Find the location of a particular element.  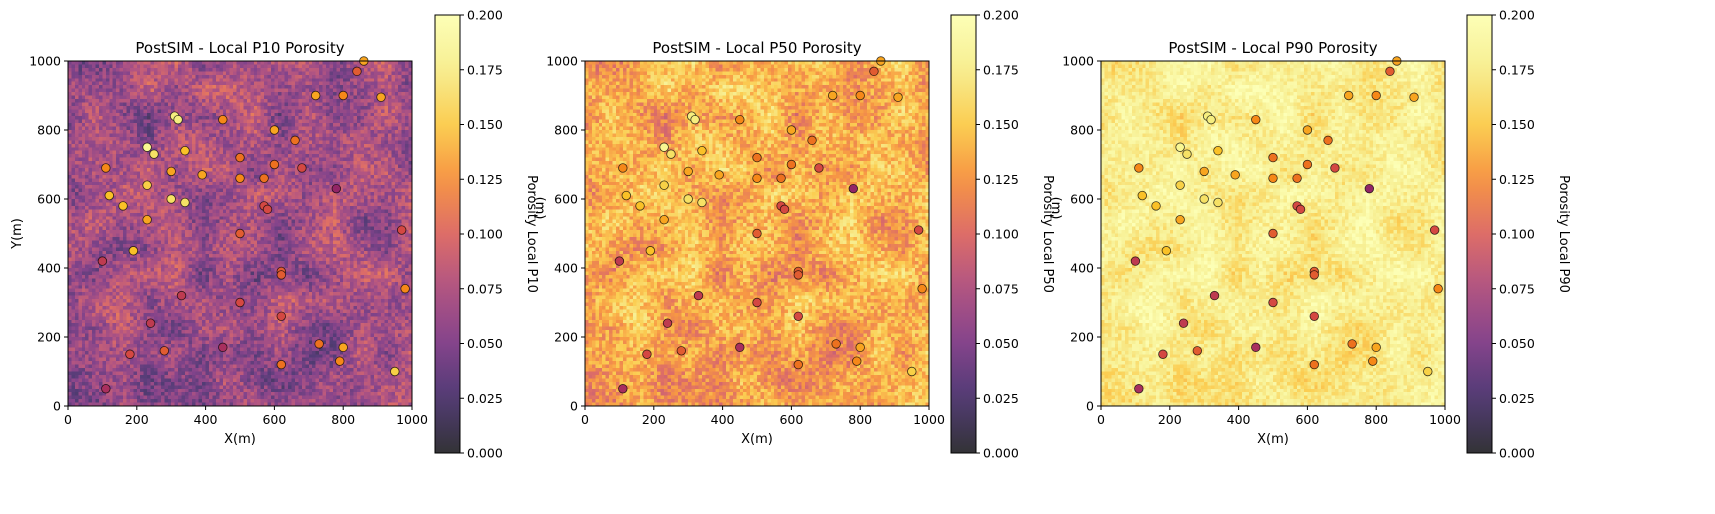

colorbar-gradient is located at coordinates (447, 234).